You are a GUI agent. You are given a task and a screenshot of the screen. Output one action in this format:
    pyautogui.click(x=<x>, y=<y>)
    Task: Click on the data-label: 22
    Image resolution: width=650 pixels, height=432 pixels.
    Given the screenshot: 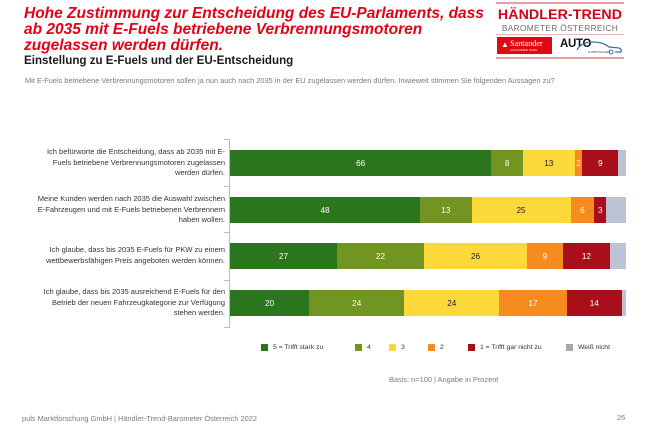 What is the action you would take?
    pyautogui.click(x=380, y=256)
    